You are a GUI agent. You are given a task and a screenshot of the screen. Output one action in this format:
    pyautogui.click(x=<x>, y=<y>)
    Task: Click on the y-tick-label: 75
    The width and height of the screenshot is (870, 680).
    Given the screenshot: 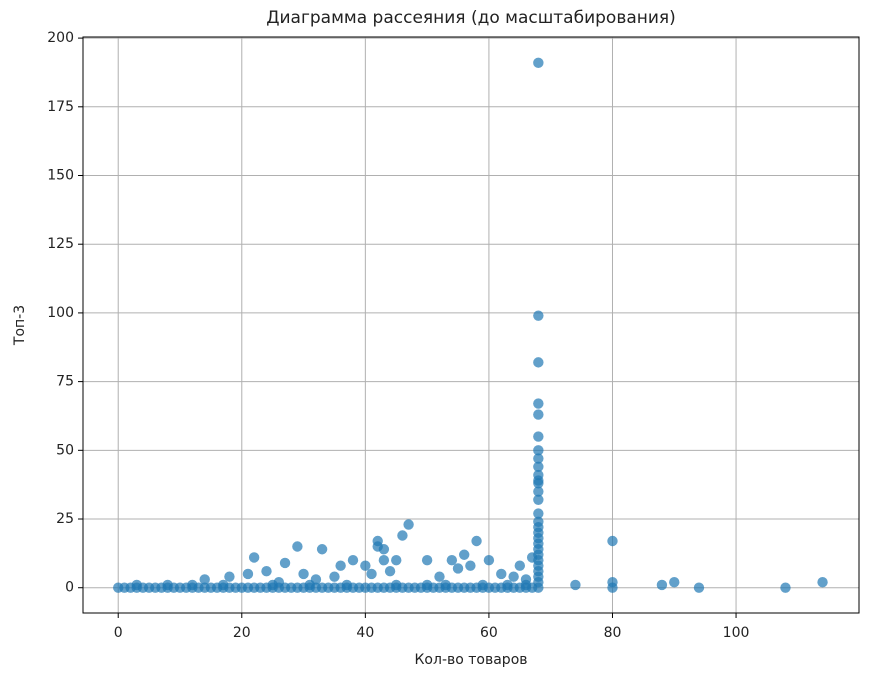 What is the action you would take?
    pyautogui.click(x=65, y=382)
    